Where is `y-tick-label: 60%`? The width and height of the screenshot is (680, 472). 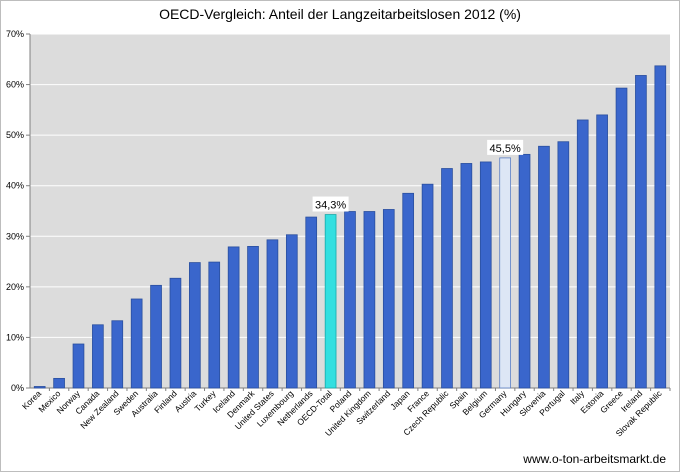 y-tick-label: 60% is located at coordinates (15, 85).